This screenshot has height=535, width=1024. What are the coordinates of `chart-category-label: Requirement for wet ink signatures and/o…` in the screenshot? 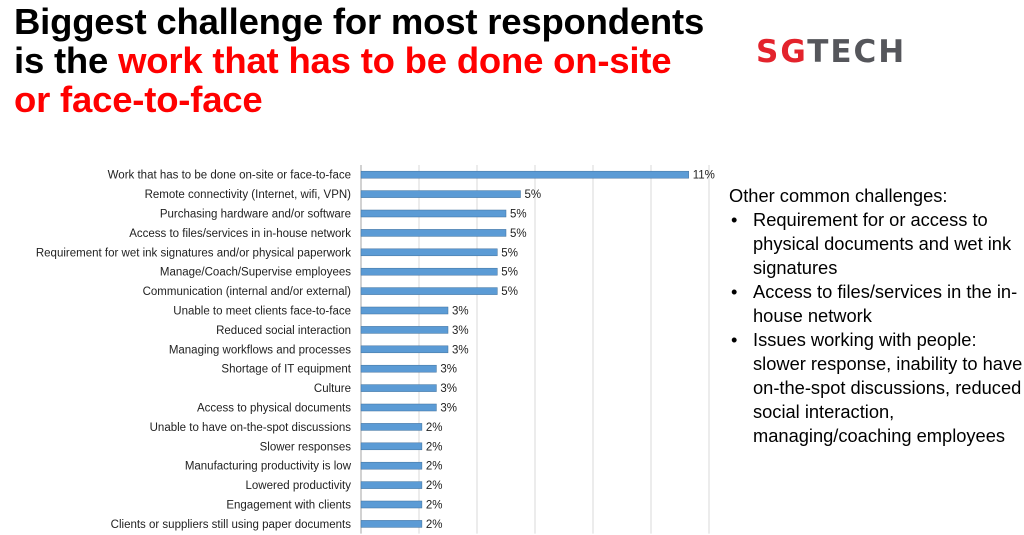 It's located at (193, 253).